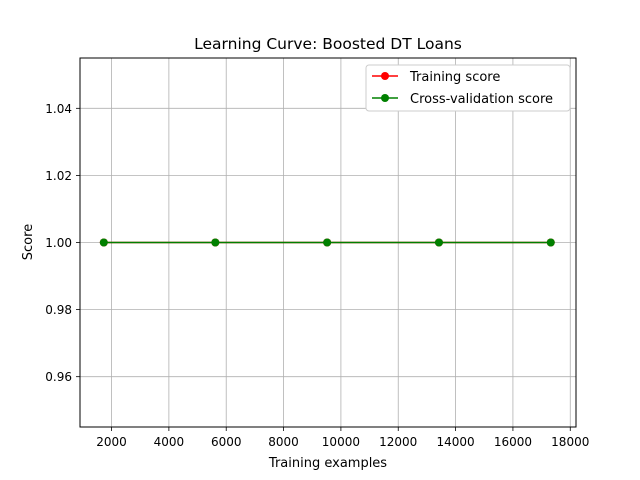  Describe the element at coordinates (58, 176) in the screenshot. I see `y-tick-label: 1.02` at that location.